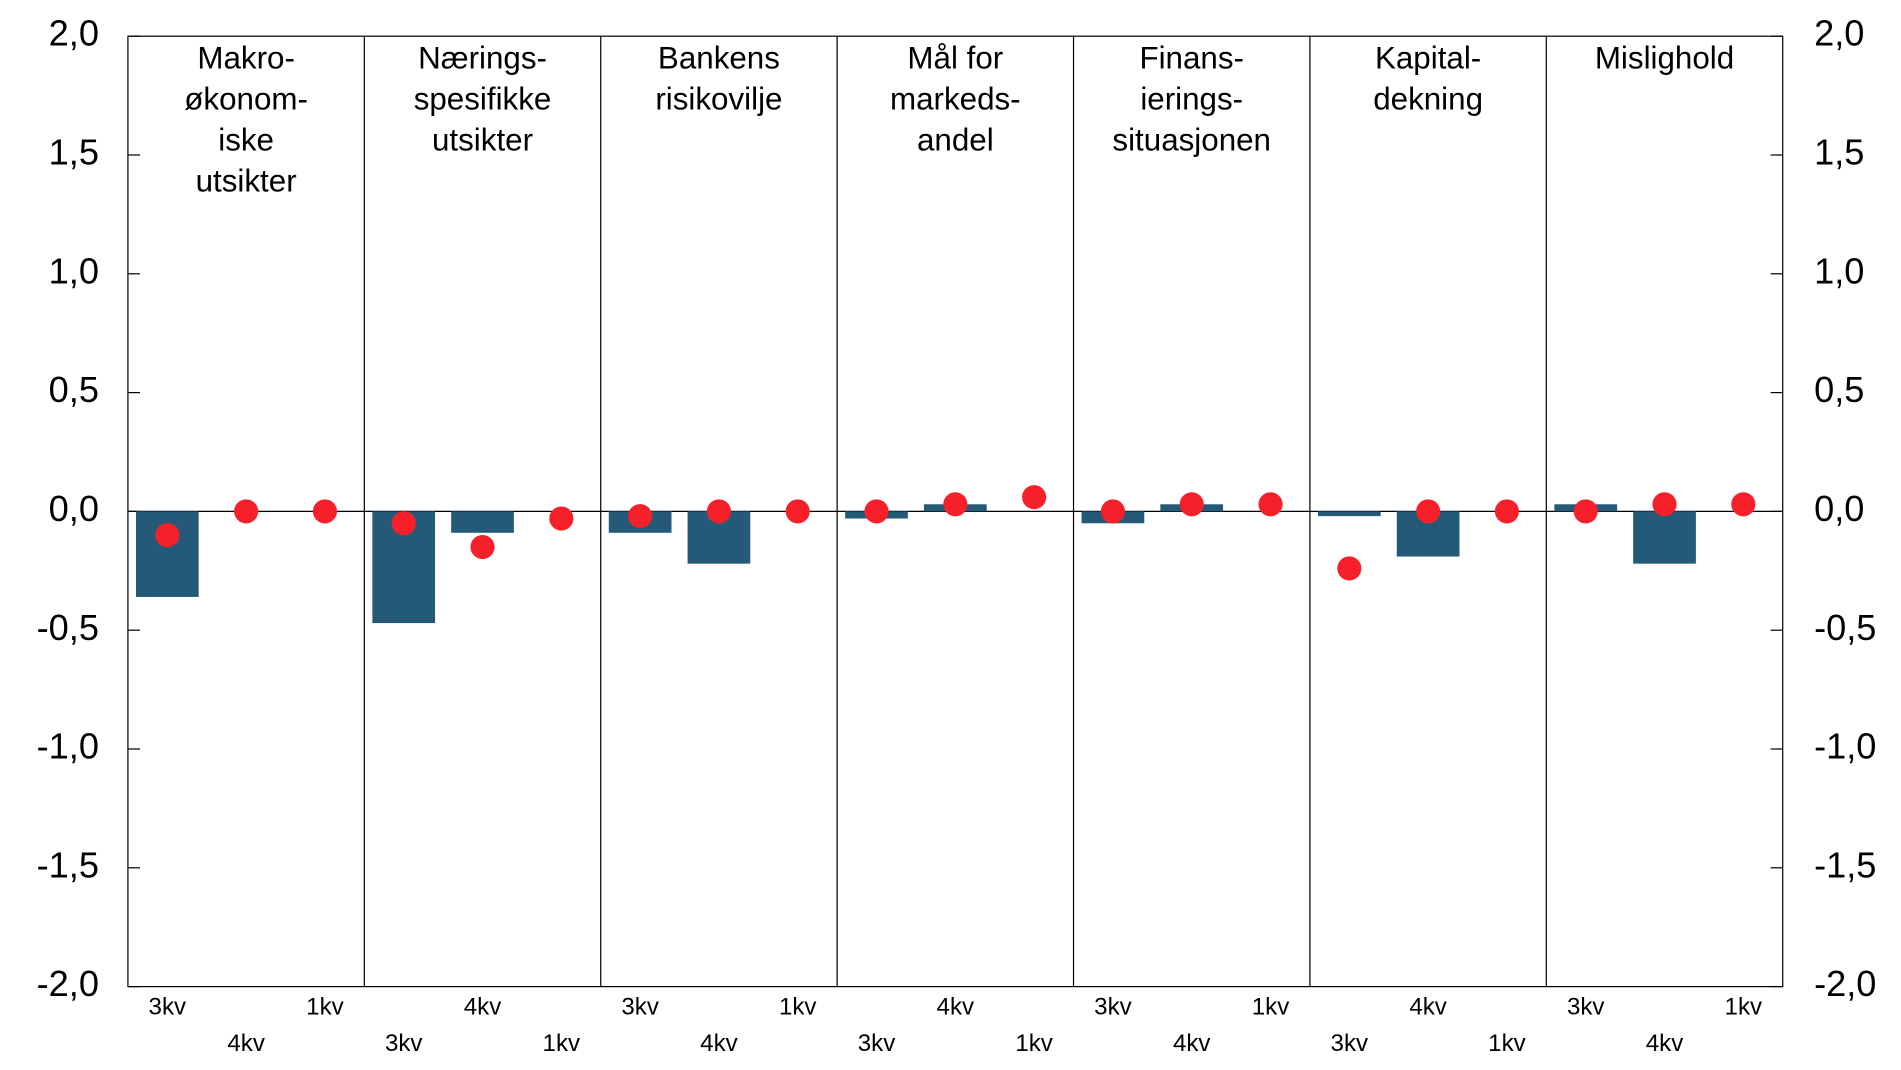 This screenshot has width=1901, height=1070. What do you see at coordinates (955, 58) in the screenshot?
I see `panel-title: Mål for` at bounding box center [955, 58].